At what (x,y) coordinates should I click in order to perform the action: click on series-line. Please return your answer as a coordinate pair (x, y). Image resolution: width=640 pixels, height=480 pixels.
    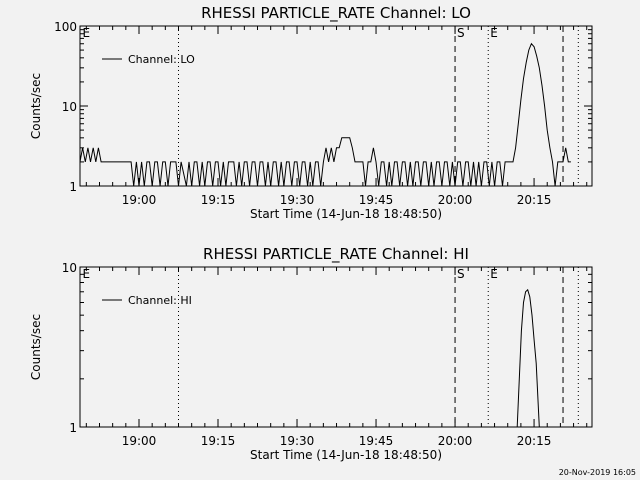
    Looking at the image, I should click on (528, 358).